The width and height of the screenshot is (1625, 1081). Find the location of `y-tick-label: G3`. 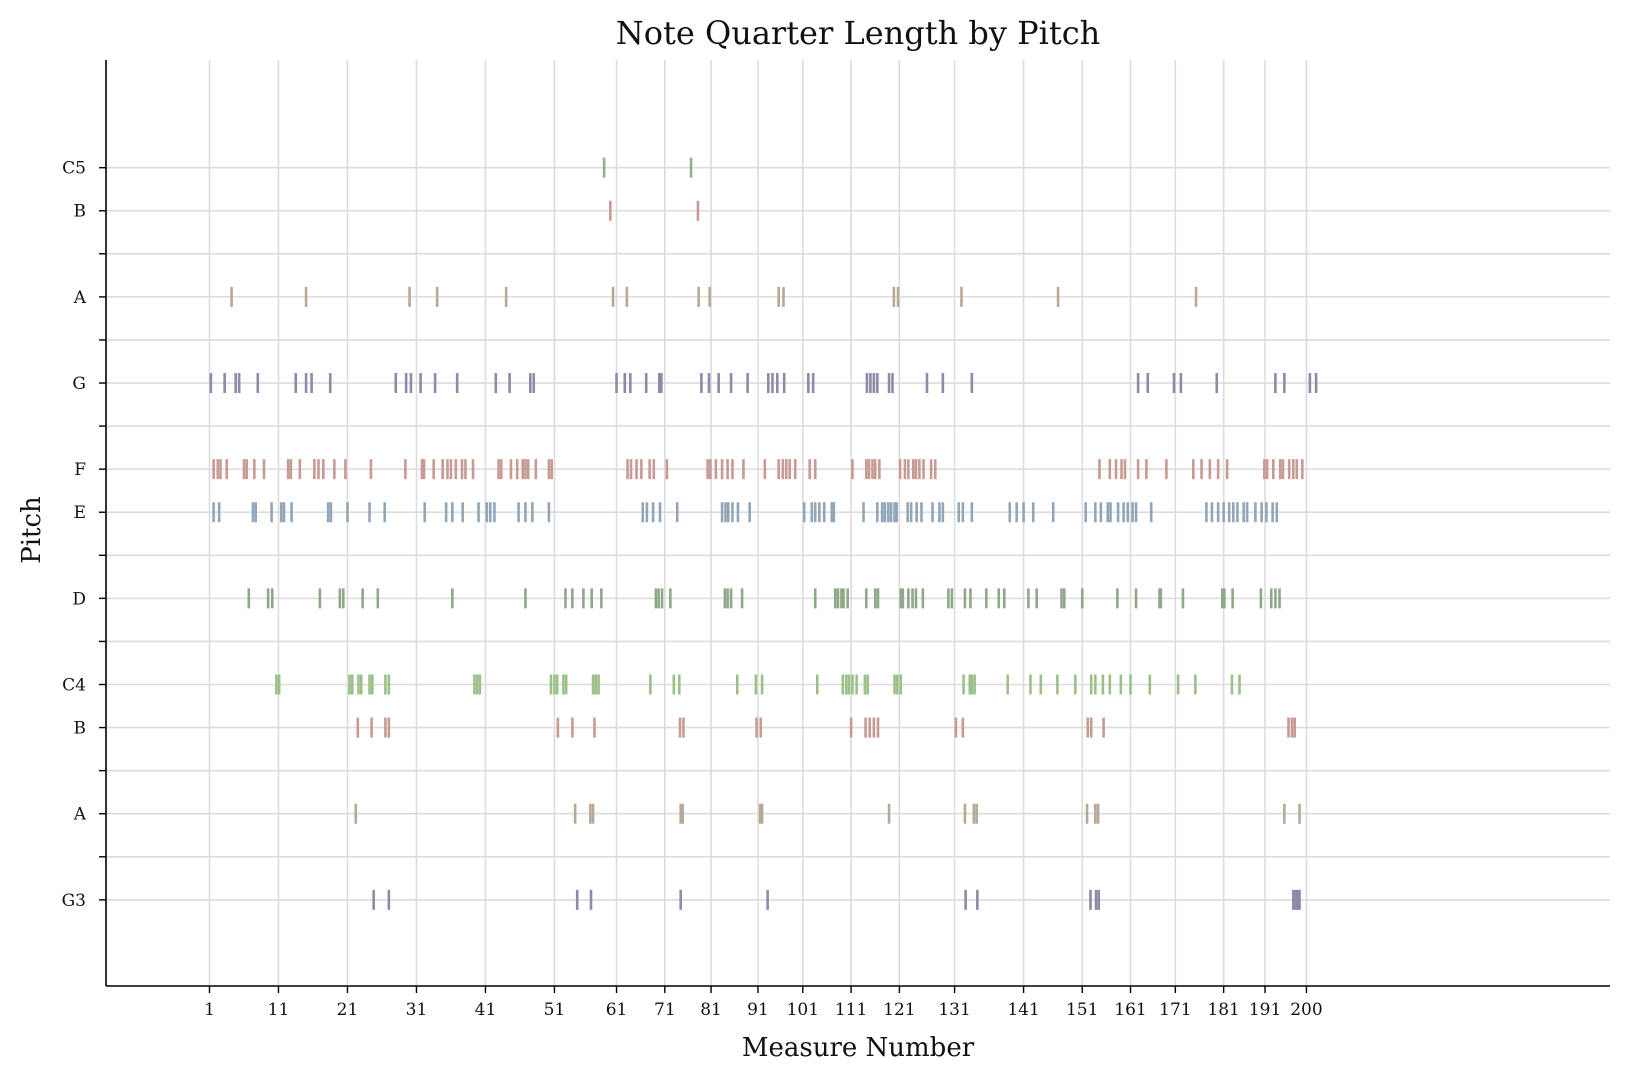

y-tick-label: G3 is located at coordinates (74, 901).